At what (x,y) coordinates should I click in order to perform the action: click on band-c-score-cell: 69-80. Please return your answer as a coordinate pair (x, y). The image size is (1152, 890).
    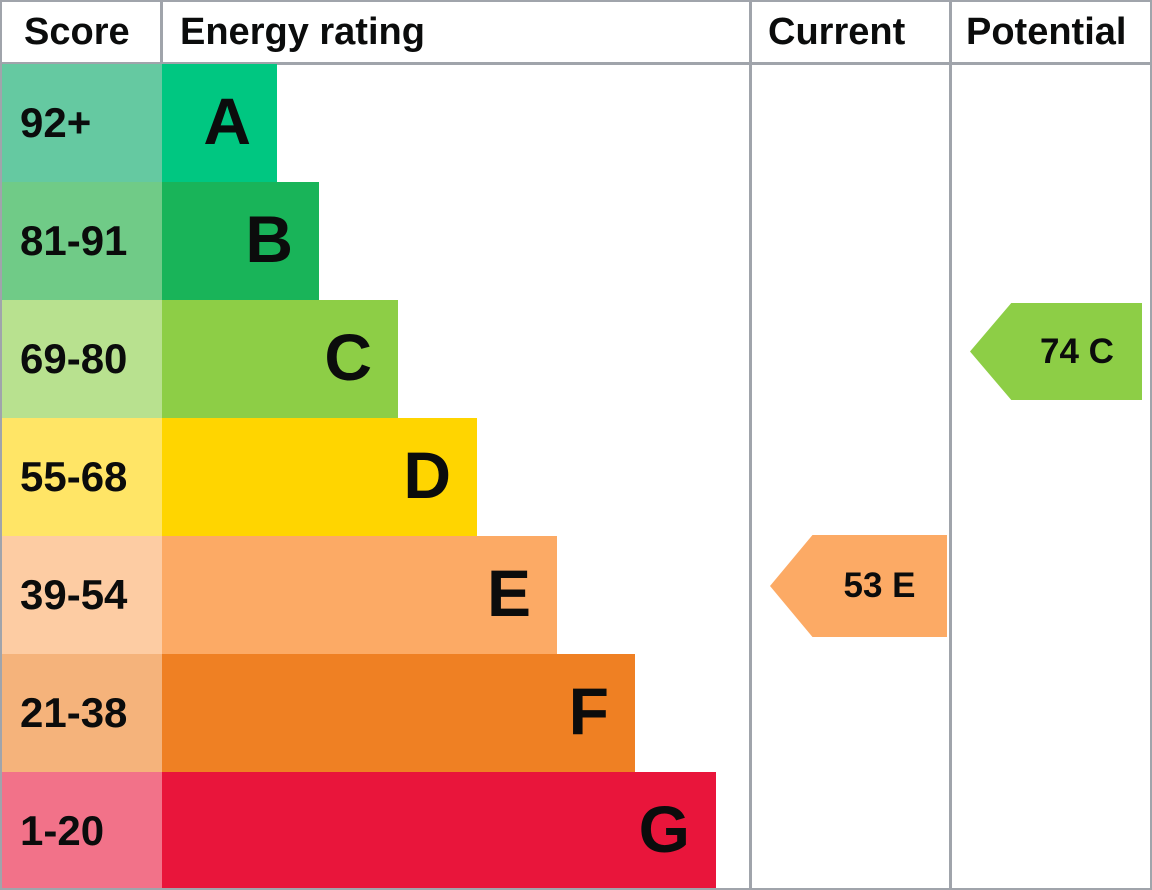
    Looking at the image, I should click on (82, 359).